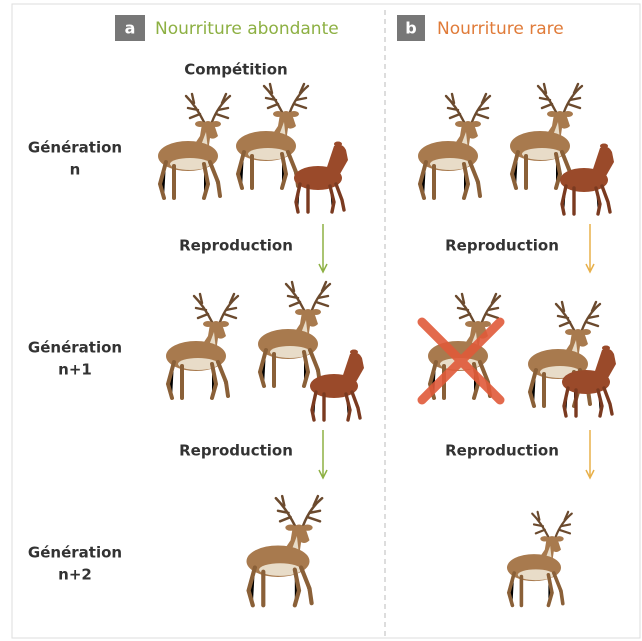 The width and height of the screenshot is (642, 641). What do you see at coordinates (247, 29) in the screenshot?
I see `panel-title: Nourriture abondante` at bounding box center [247, 29].